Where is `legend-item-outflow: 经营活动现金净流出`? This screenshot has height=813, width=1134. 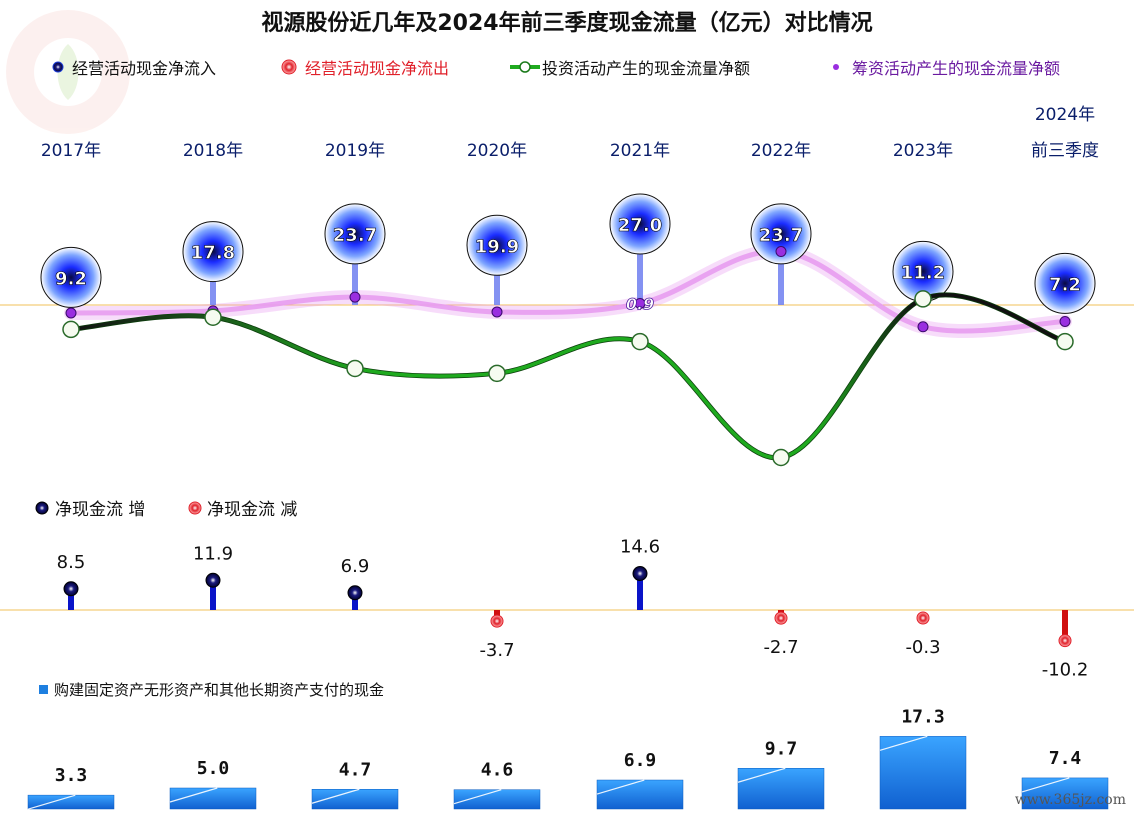 legend-item-outflow: 经营活动现金净流出 is located at coordinates (365, 68).